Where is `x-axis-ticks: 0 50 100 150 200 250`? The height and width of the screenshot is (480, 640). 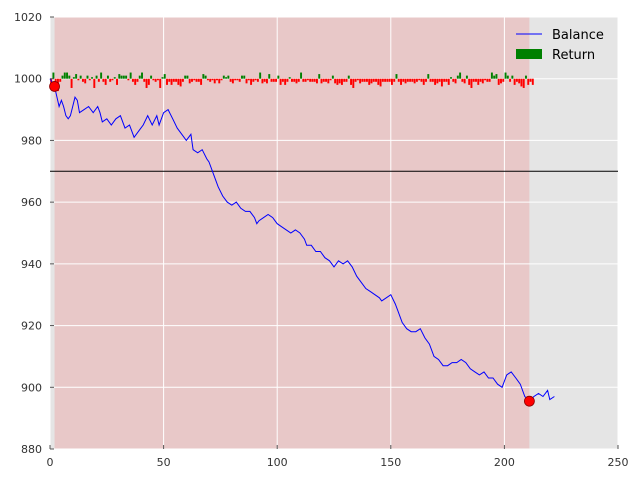 x-axis-ticks: 0 50 100 150 200 250 is located at coordinates (338, 457).